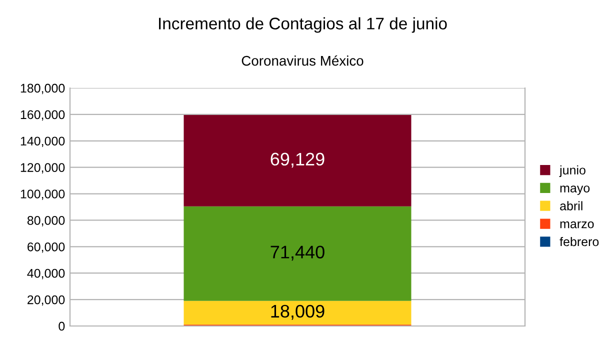  What do you see at coordinates (42, 89) in the screenshot?
I see `y-tick-label: 180,000` at bounding box center [42, 89].